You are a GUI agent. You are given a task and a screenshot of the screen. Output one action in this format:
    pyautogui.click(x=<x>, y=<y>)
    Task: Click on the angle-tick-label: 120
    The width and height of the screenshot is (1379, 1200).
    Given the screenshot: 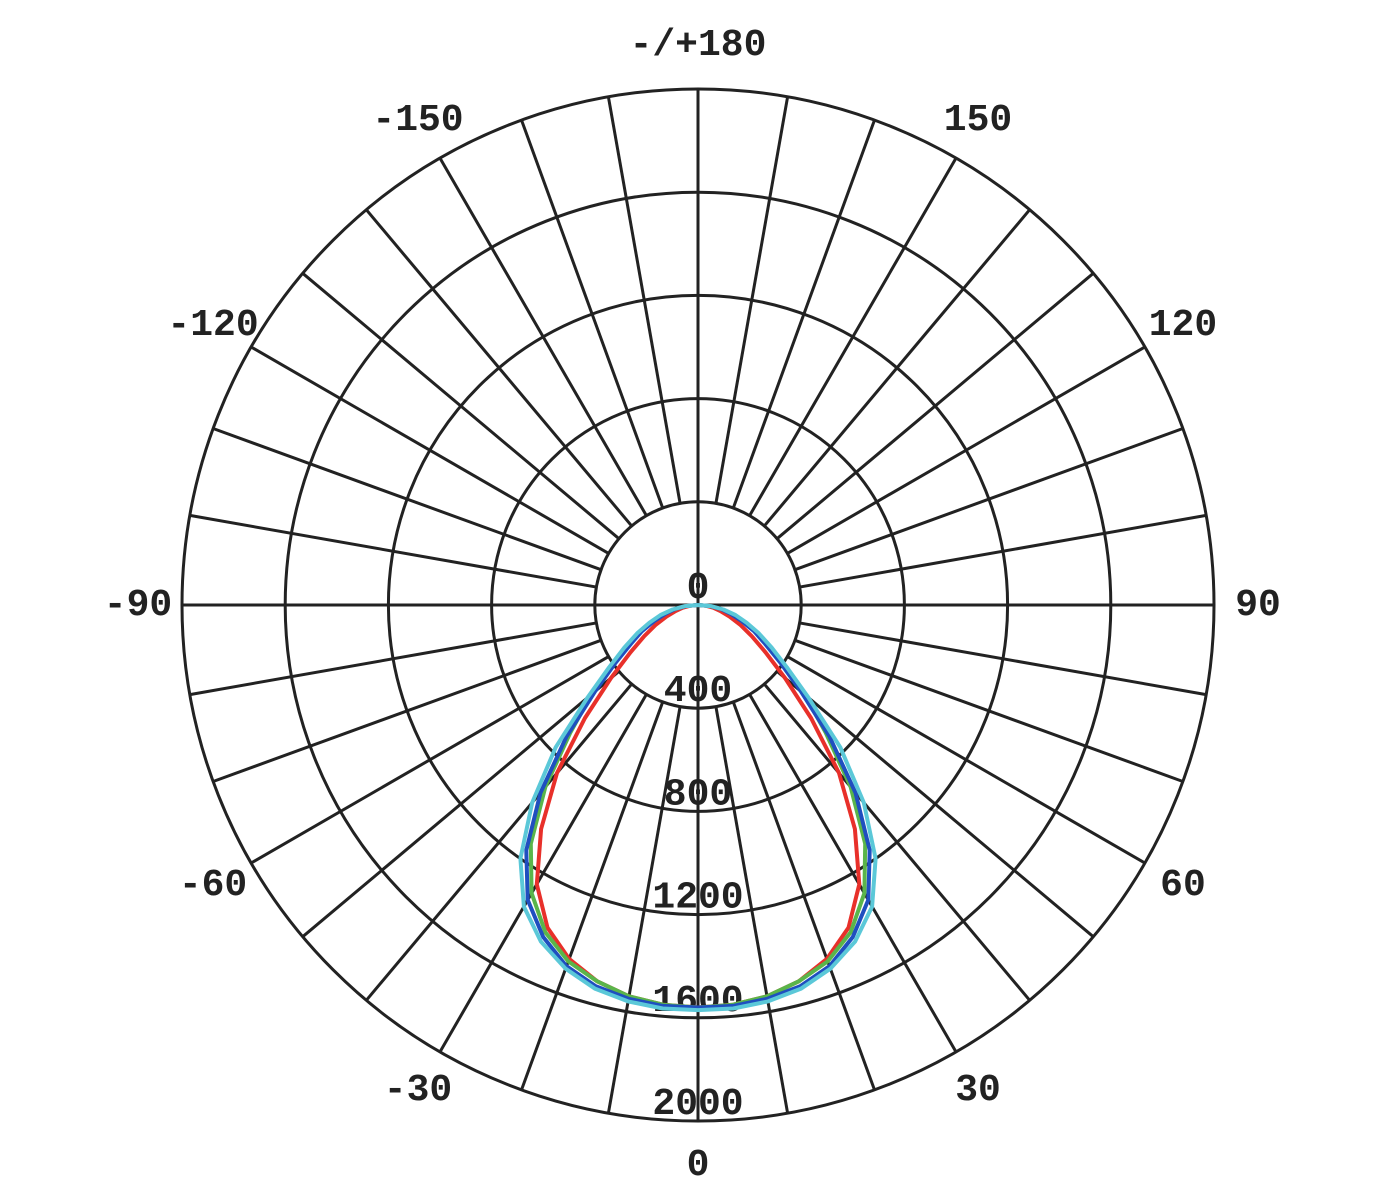 What is the action you would take?
    pyautogui.click(x=1183, y=325)
    